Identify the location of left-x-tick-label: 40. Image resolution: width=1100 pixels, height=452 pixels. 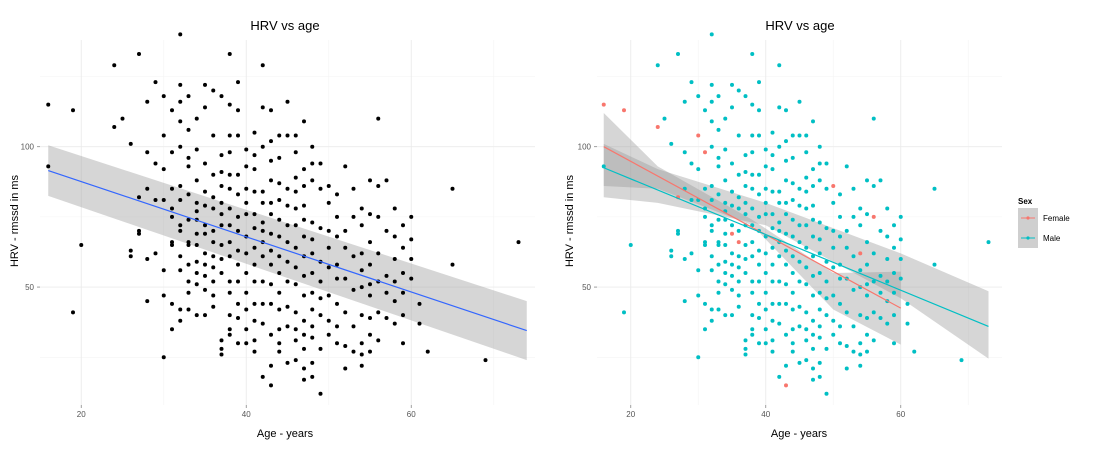
(246, 414).